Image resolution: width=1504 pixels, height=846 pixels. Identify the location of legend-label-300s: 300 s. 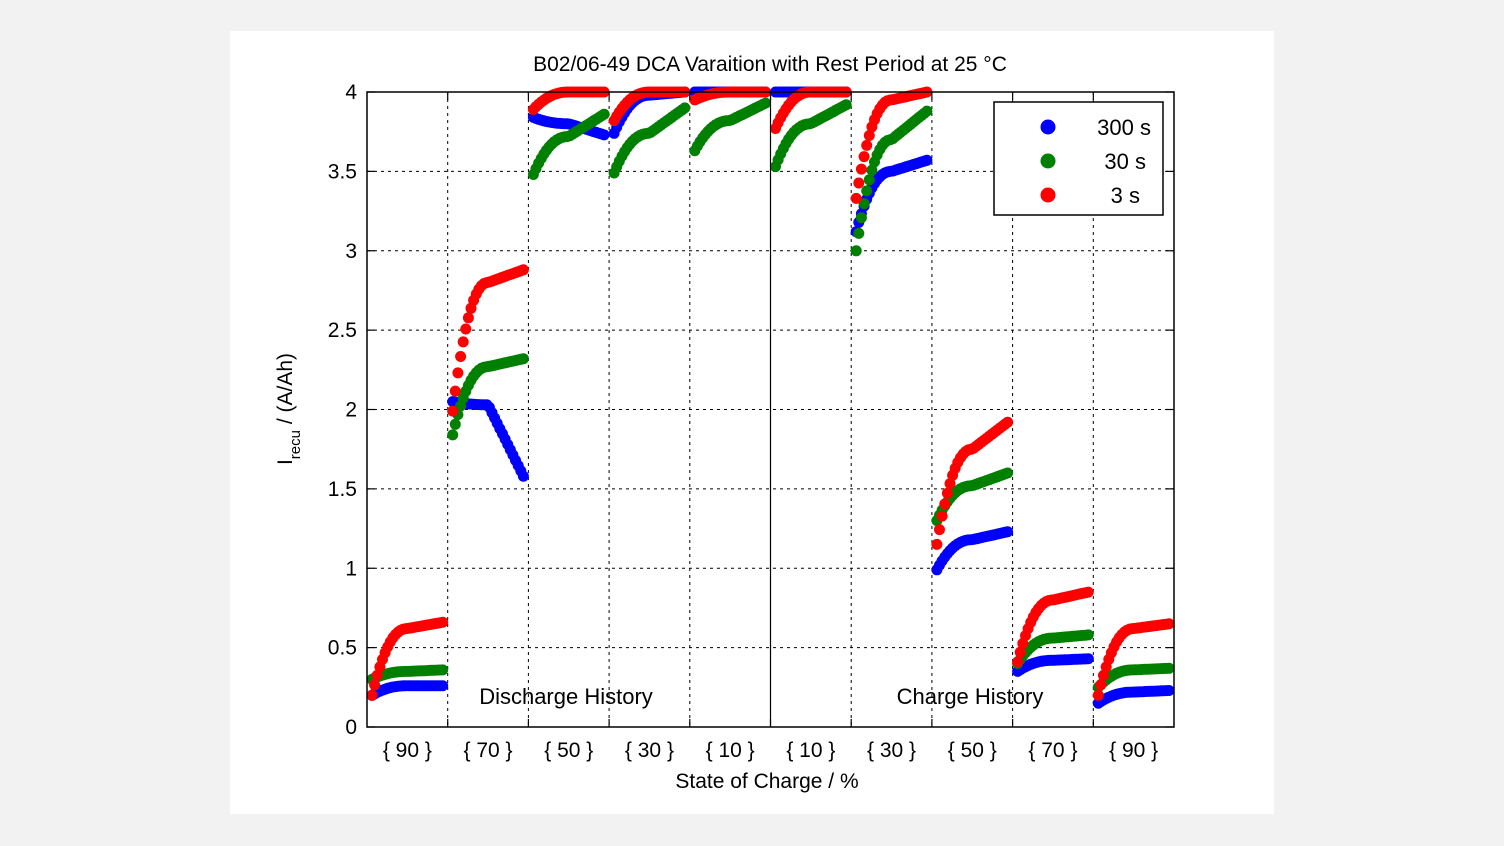
(1124, 127).